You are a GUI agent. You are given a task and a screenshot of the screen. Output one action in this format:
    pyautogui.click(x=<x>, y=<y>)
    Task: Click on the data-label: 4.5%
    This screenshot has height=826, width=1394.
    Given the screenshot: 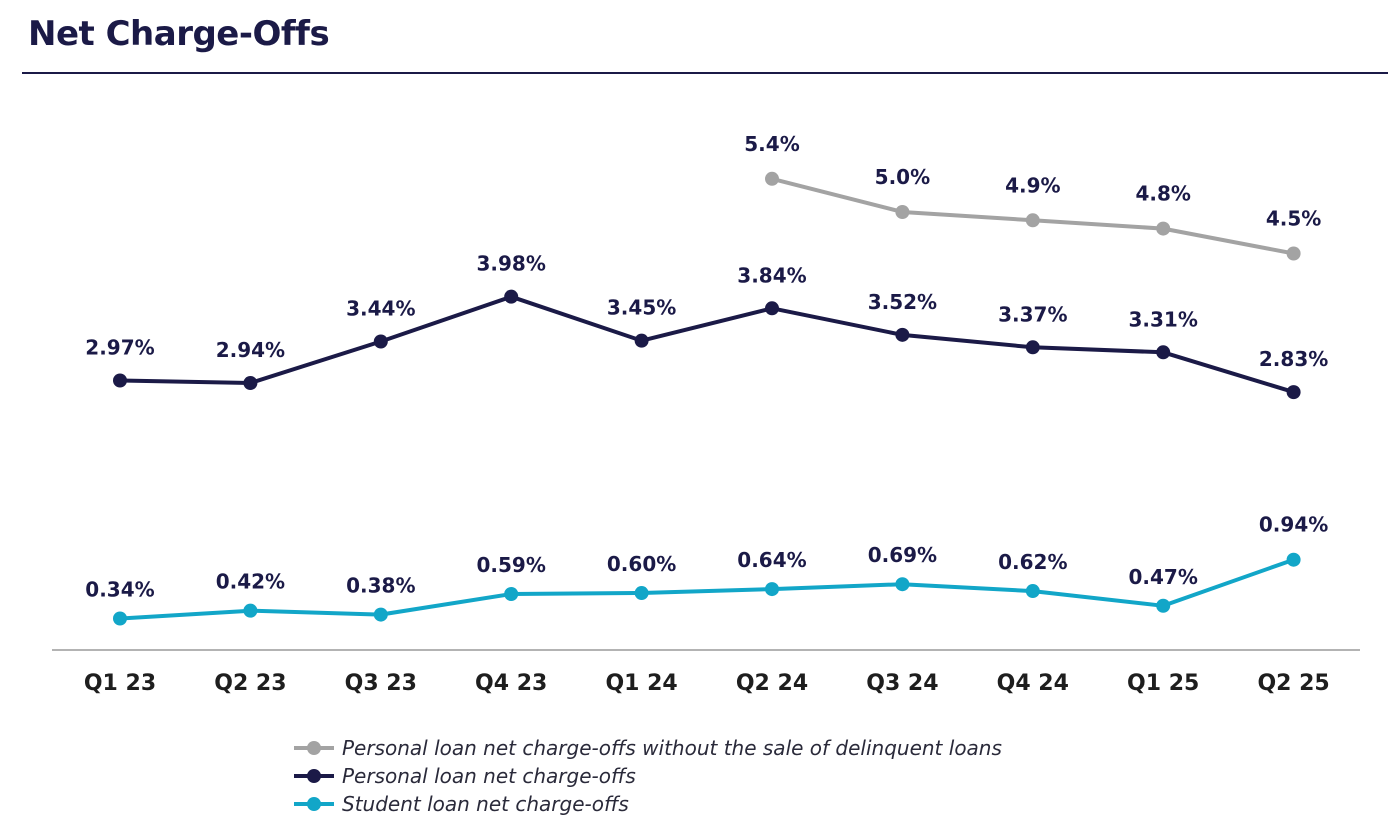 What is the action you would take?
    pyautogui.click(x=1293, y=219)
    